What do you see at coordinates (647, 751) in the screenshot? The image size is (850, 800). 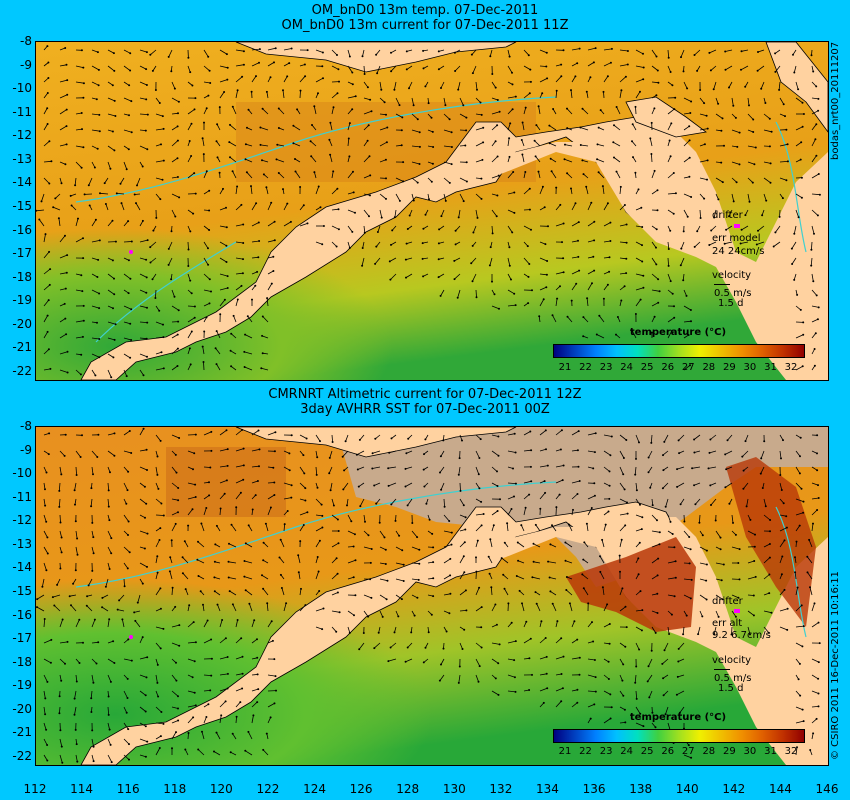 I see `colorbar-tick-label: 25` at bounding box center [647, 751].